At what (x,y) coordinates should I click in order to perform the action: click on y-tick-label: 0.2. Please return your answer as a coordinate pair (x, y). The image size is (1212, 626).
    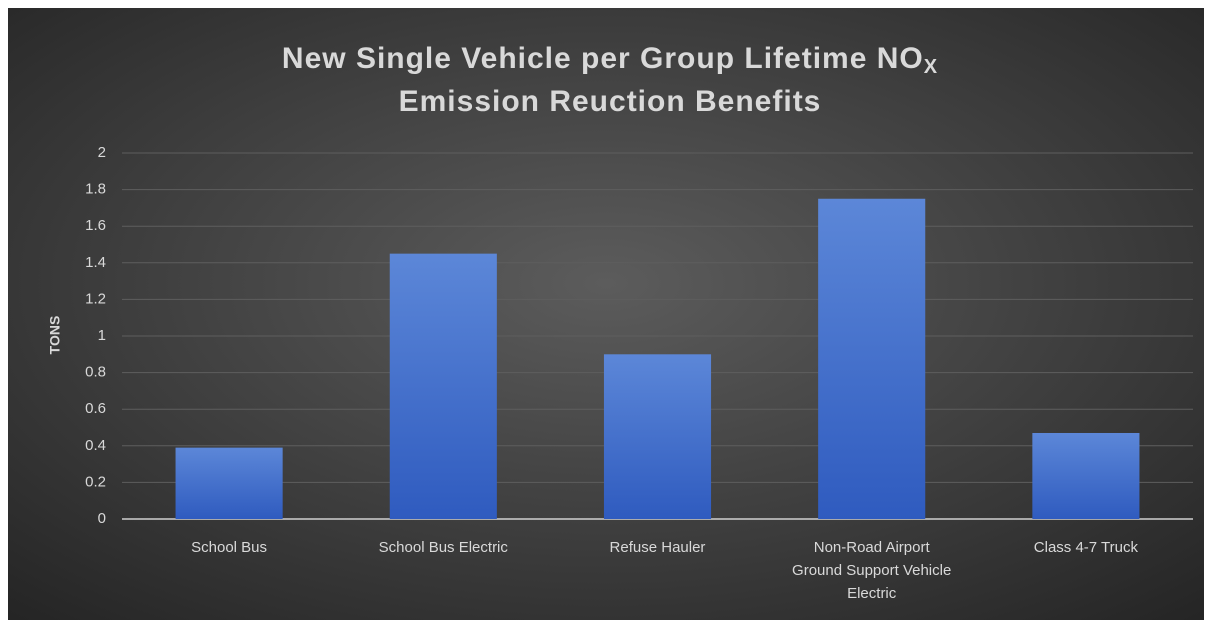
    Looking at the image, I should click on (95, 481).